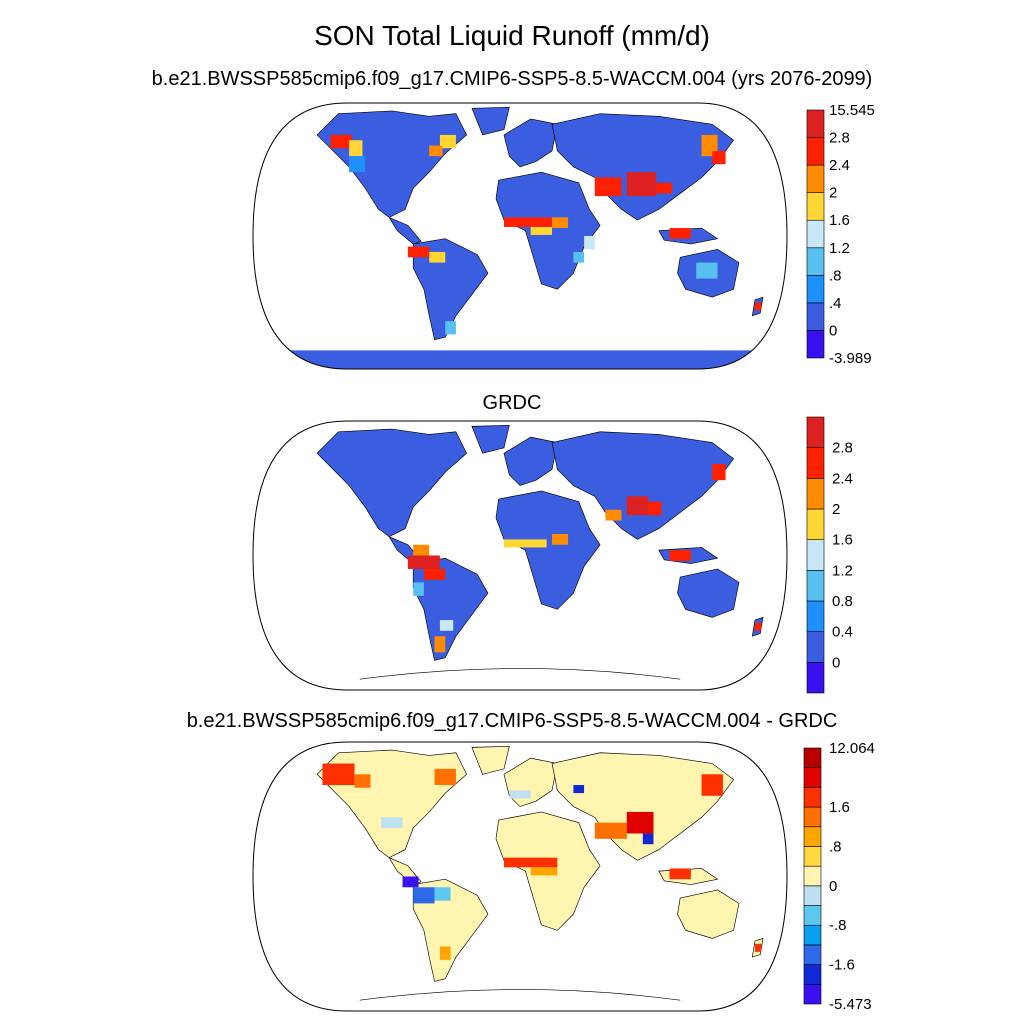 The height and width of the screenshot is (1024, 1024). I want to click on colorbar-tick-label: 12.064, so click(852, 748).